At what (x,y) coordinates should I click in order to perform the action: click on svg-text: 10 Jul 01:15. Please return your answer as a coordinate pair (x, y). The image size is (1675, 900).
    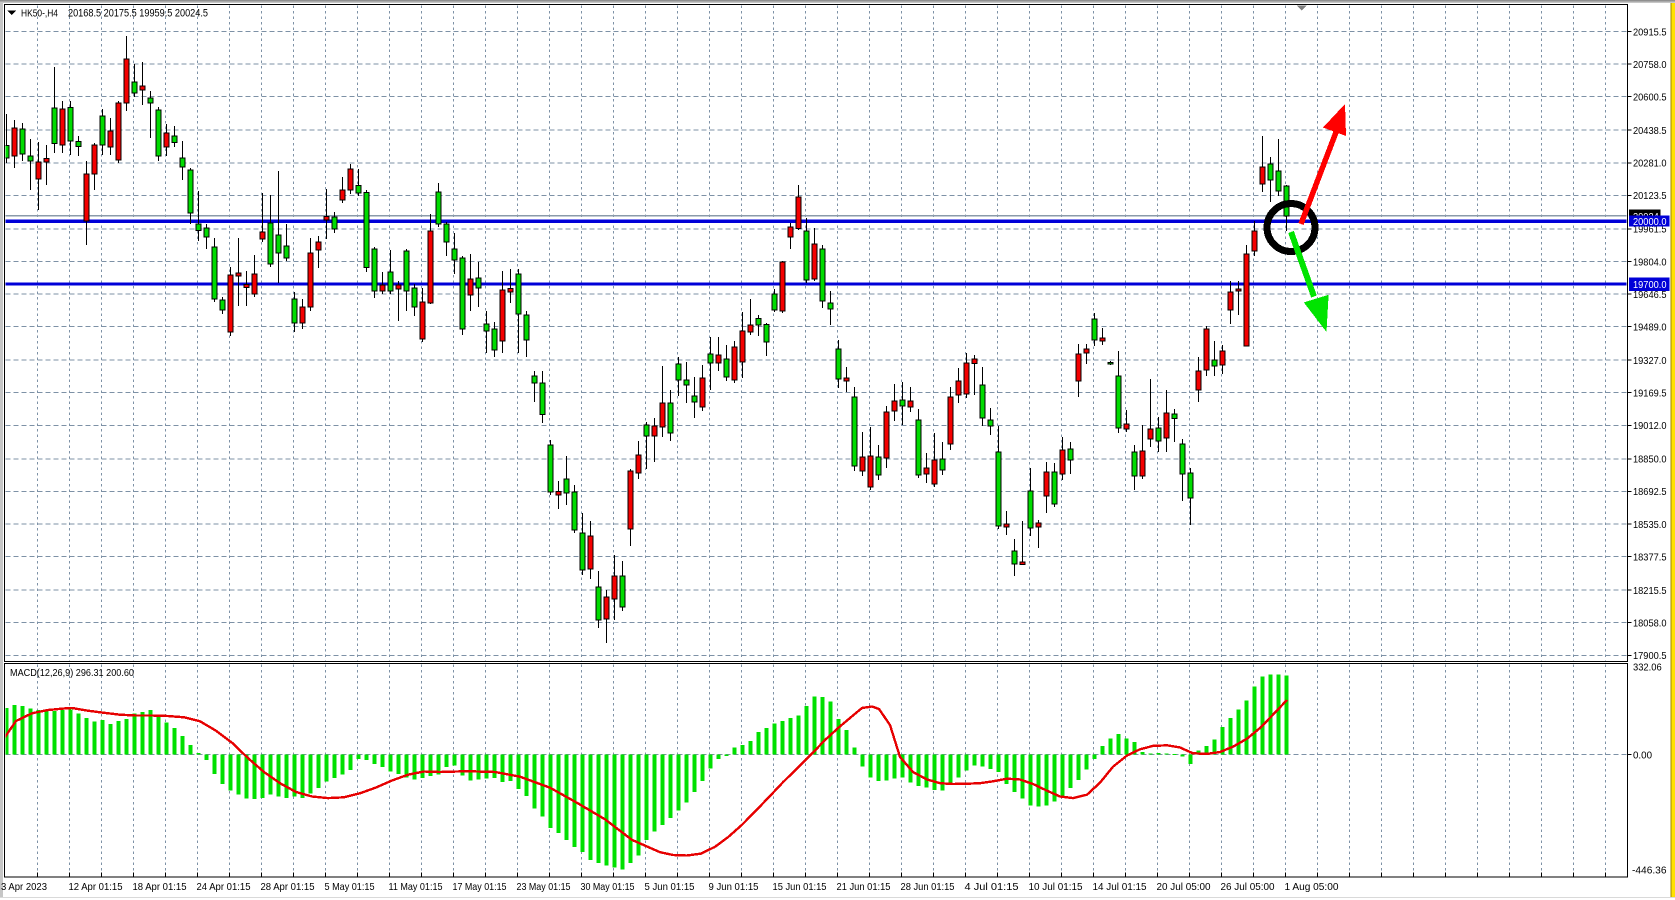
    Looking at the image, I should click on (1056, 887).